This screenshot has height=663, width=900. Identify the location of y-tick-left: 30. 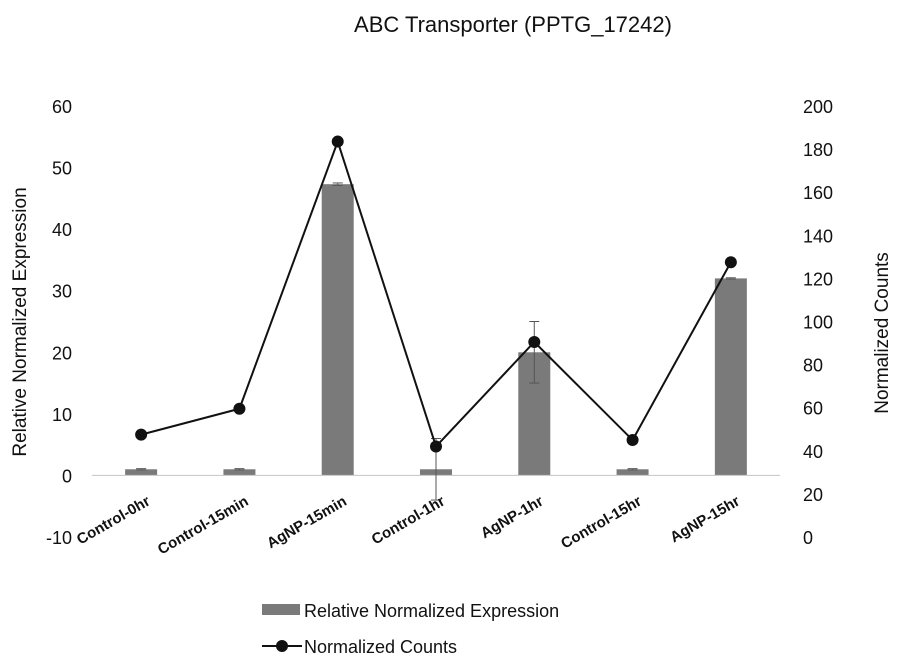
(62, 292).